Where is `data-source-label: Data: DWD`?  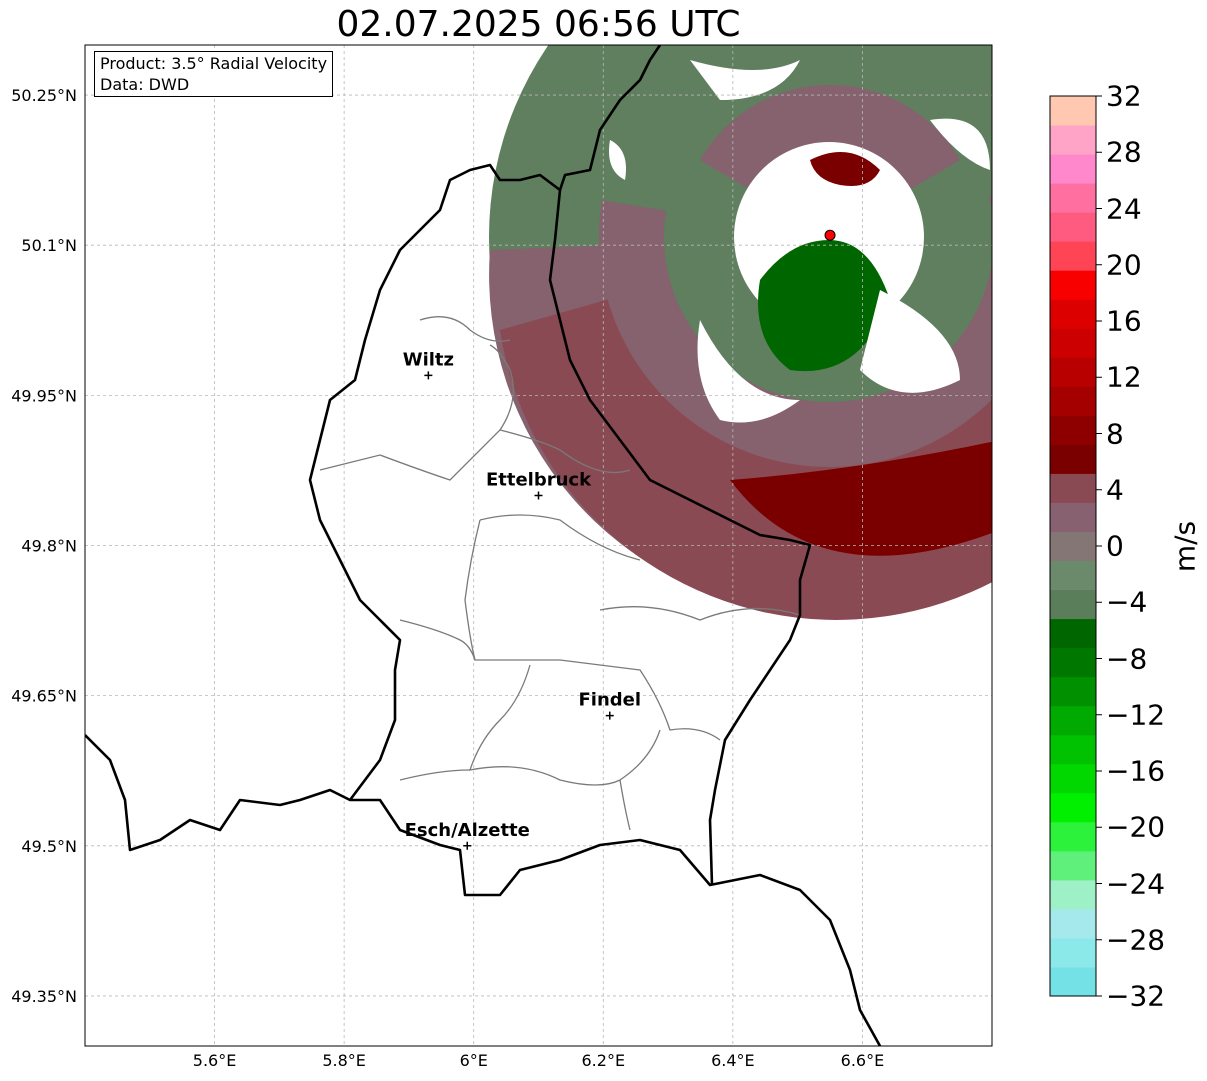 data-source-label: Data: DWD is located at coordinates (145, 84).